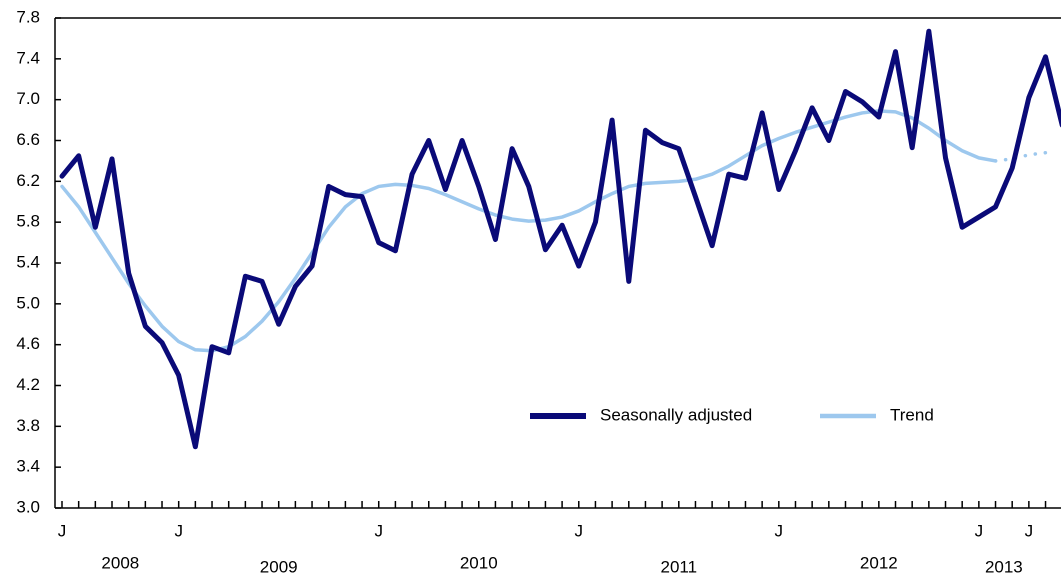 This screenshot has width=1061, height=575. Describe the element at coordinates (28, 302) in the screenshot. I see `y-tick-label: 5.0` at that location.